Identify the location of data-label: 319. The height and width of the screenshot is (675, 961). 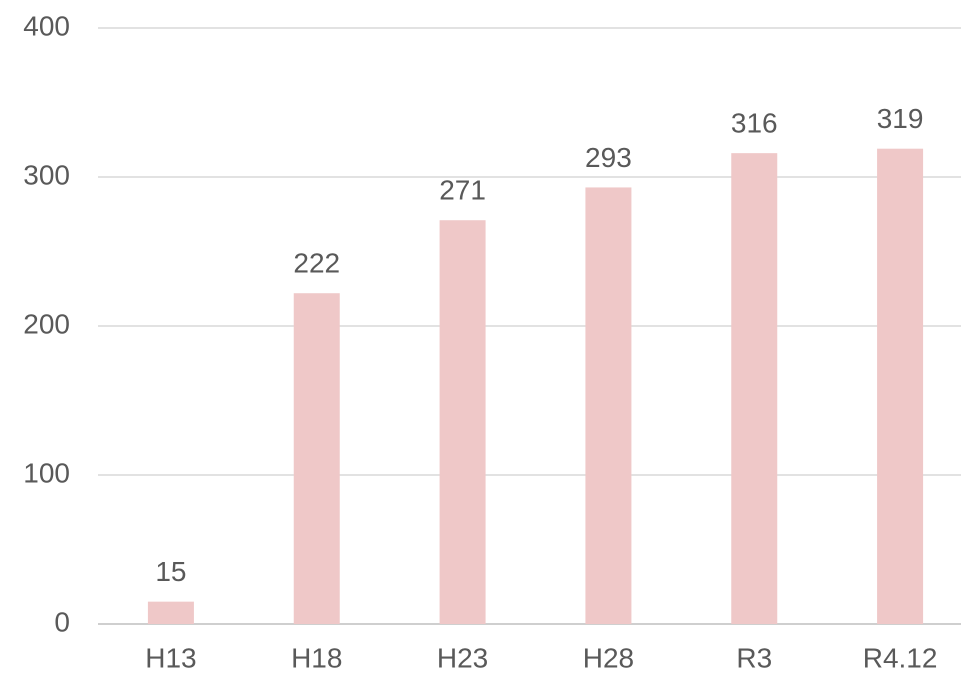
(900, 118).